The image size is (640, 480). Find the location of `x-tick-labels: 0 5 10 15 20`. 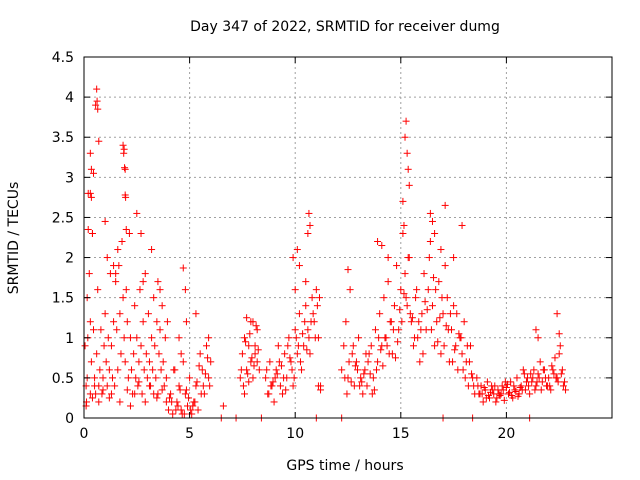

x-tick-labels: 0 5 10 15 20 is located at coordinates (298, 434).